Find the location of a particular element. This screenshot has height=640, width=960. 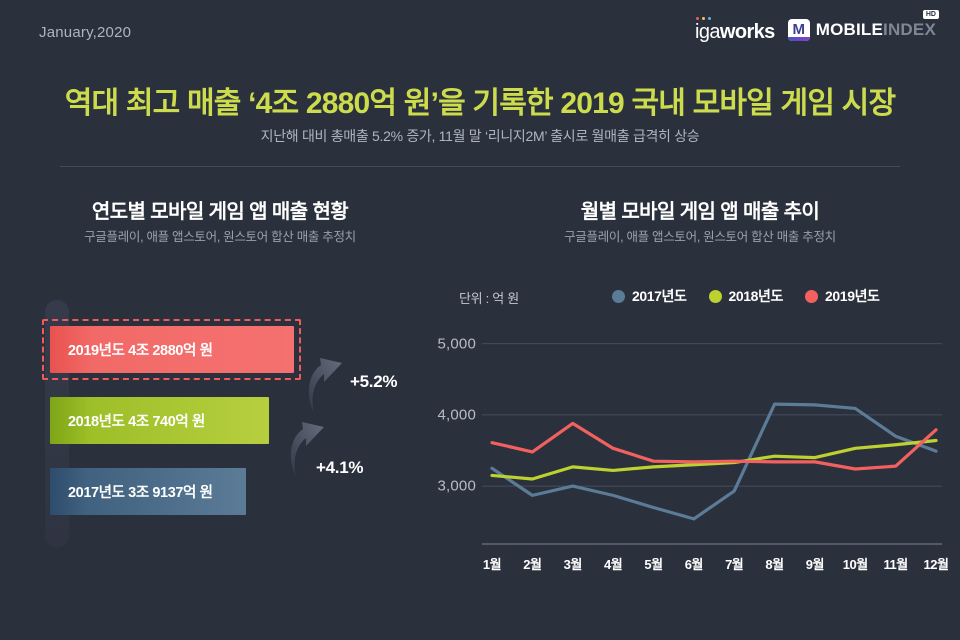

line-series-2017년도 is located at coordinates (714, 461).